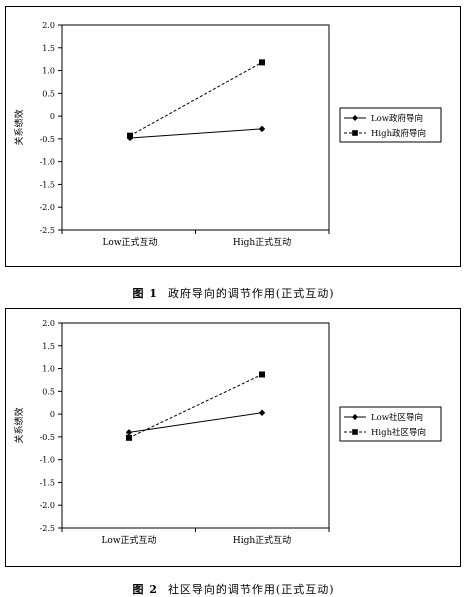 Image resolution: width=467 pixels, height=597 pixels. I want to click on figure-2-caption: 图 2 社区导向的调节作用(正式互动), so click(233, 589).